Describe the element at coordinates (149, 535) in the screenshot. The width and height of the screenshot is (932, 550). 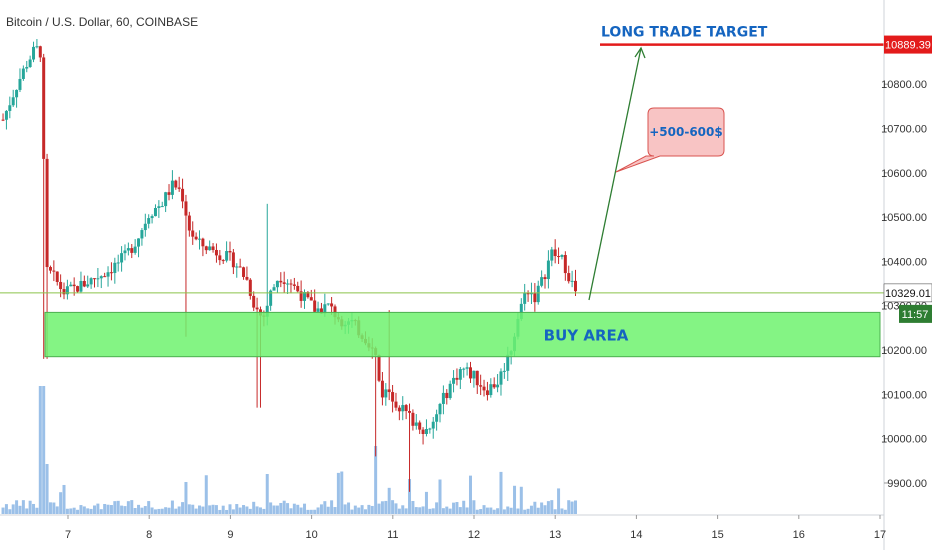
I see `time-tick-label: 8` at that location.